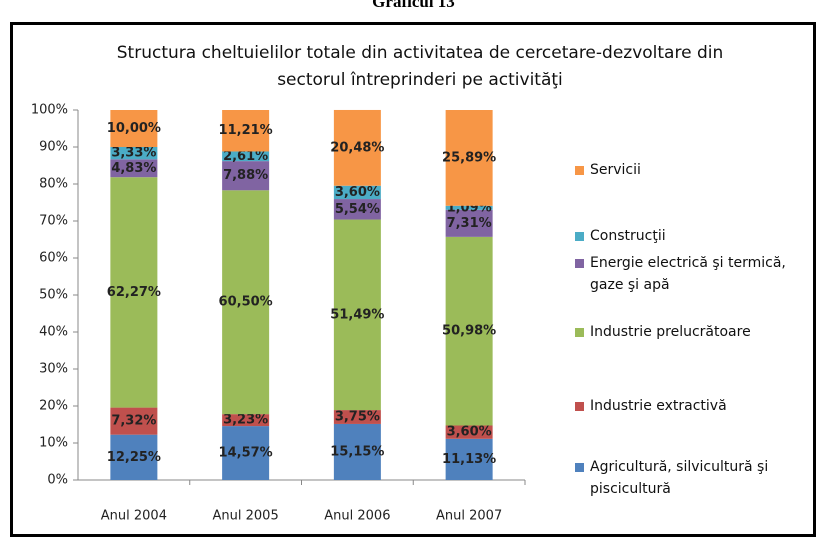 The height and width of the screenshot is (537, 827). I want to click on value-label: 10,00%, so click(134, 128).